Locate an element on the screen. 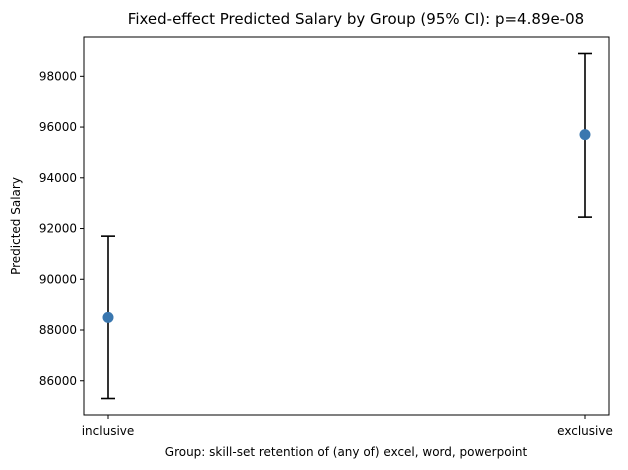 The width and height of the screenshot is (628, 470). x-tick-label: inclusive is located at coordinates (108, 431).